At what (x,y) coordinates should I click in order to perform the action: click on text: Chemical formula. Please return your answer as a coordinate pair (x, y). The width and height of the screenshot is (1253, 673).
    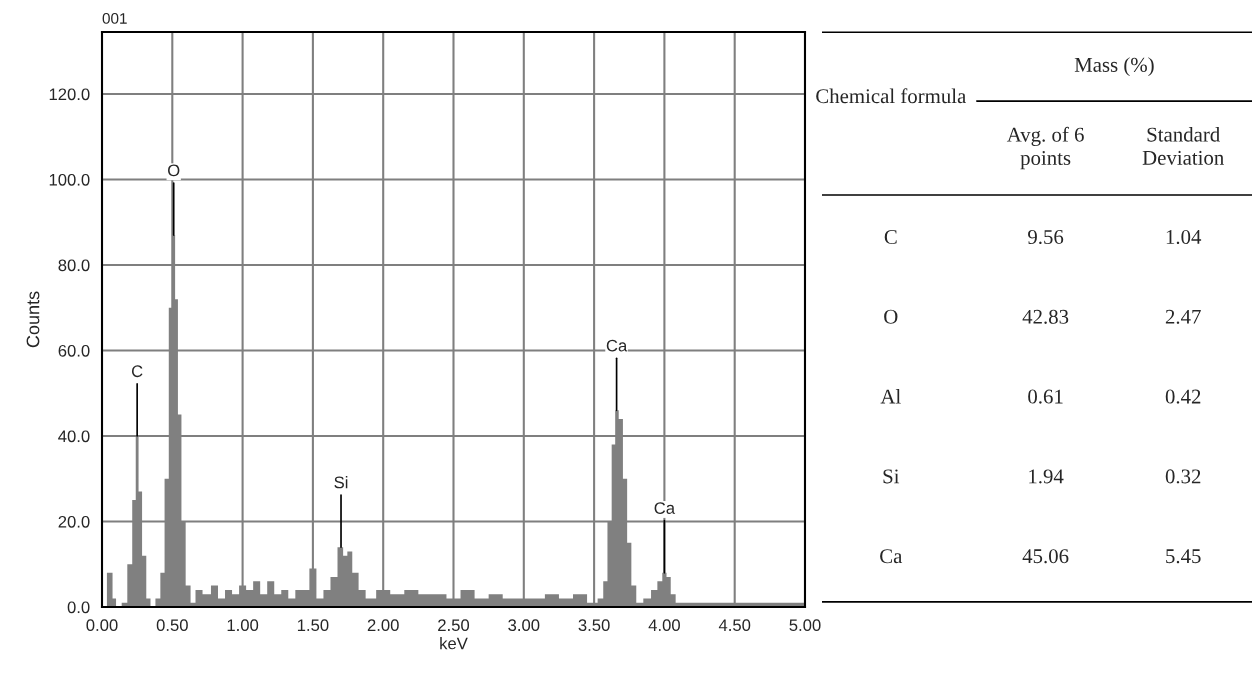
    Looking at the image, I should click on (891, 96).